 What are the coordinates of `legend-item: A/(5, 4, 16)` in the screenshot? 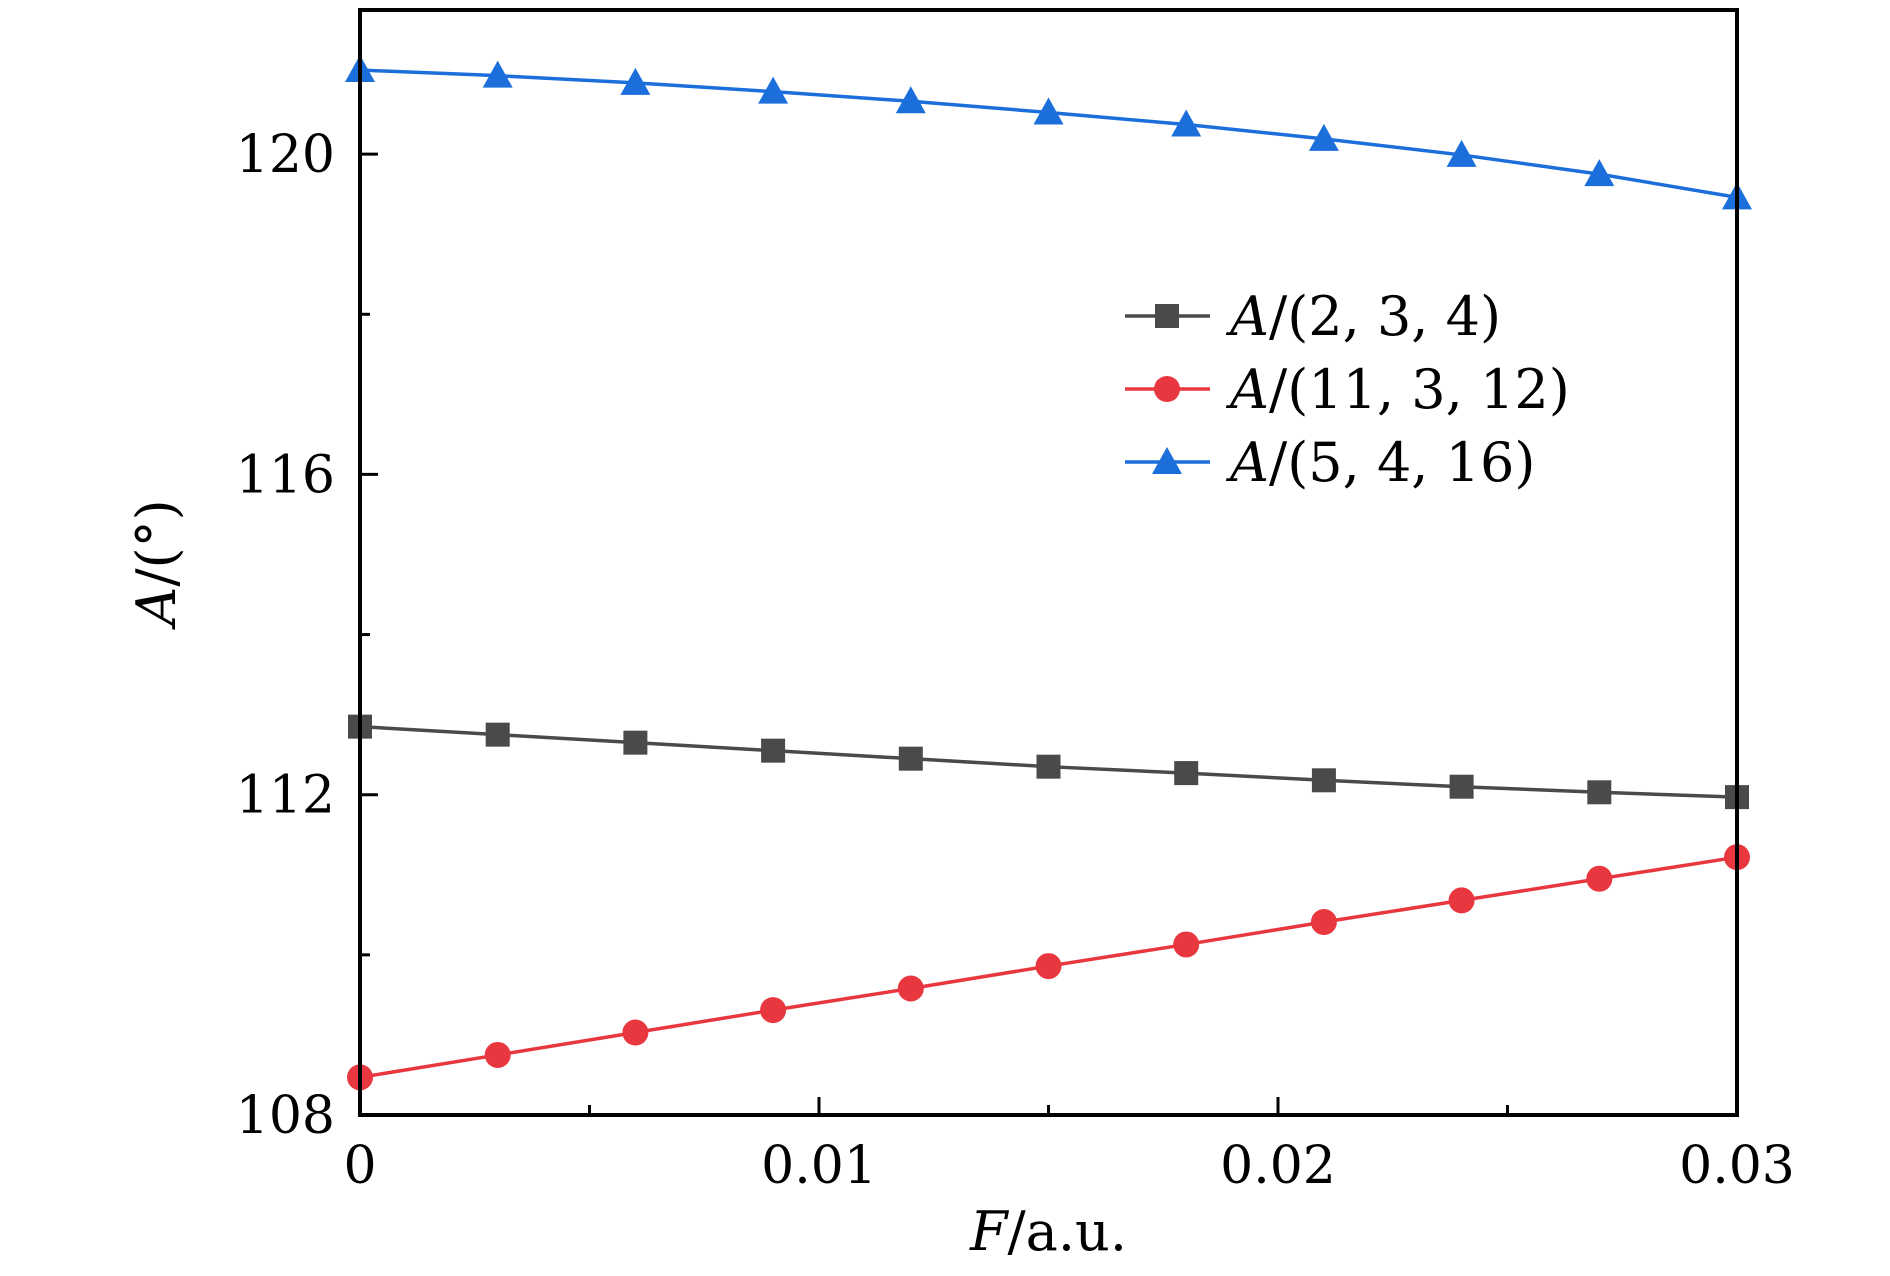 It's located at (1330, 462).